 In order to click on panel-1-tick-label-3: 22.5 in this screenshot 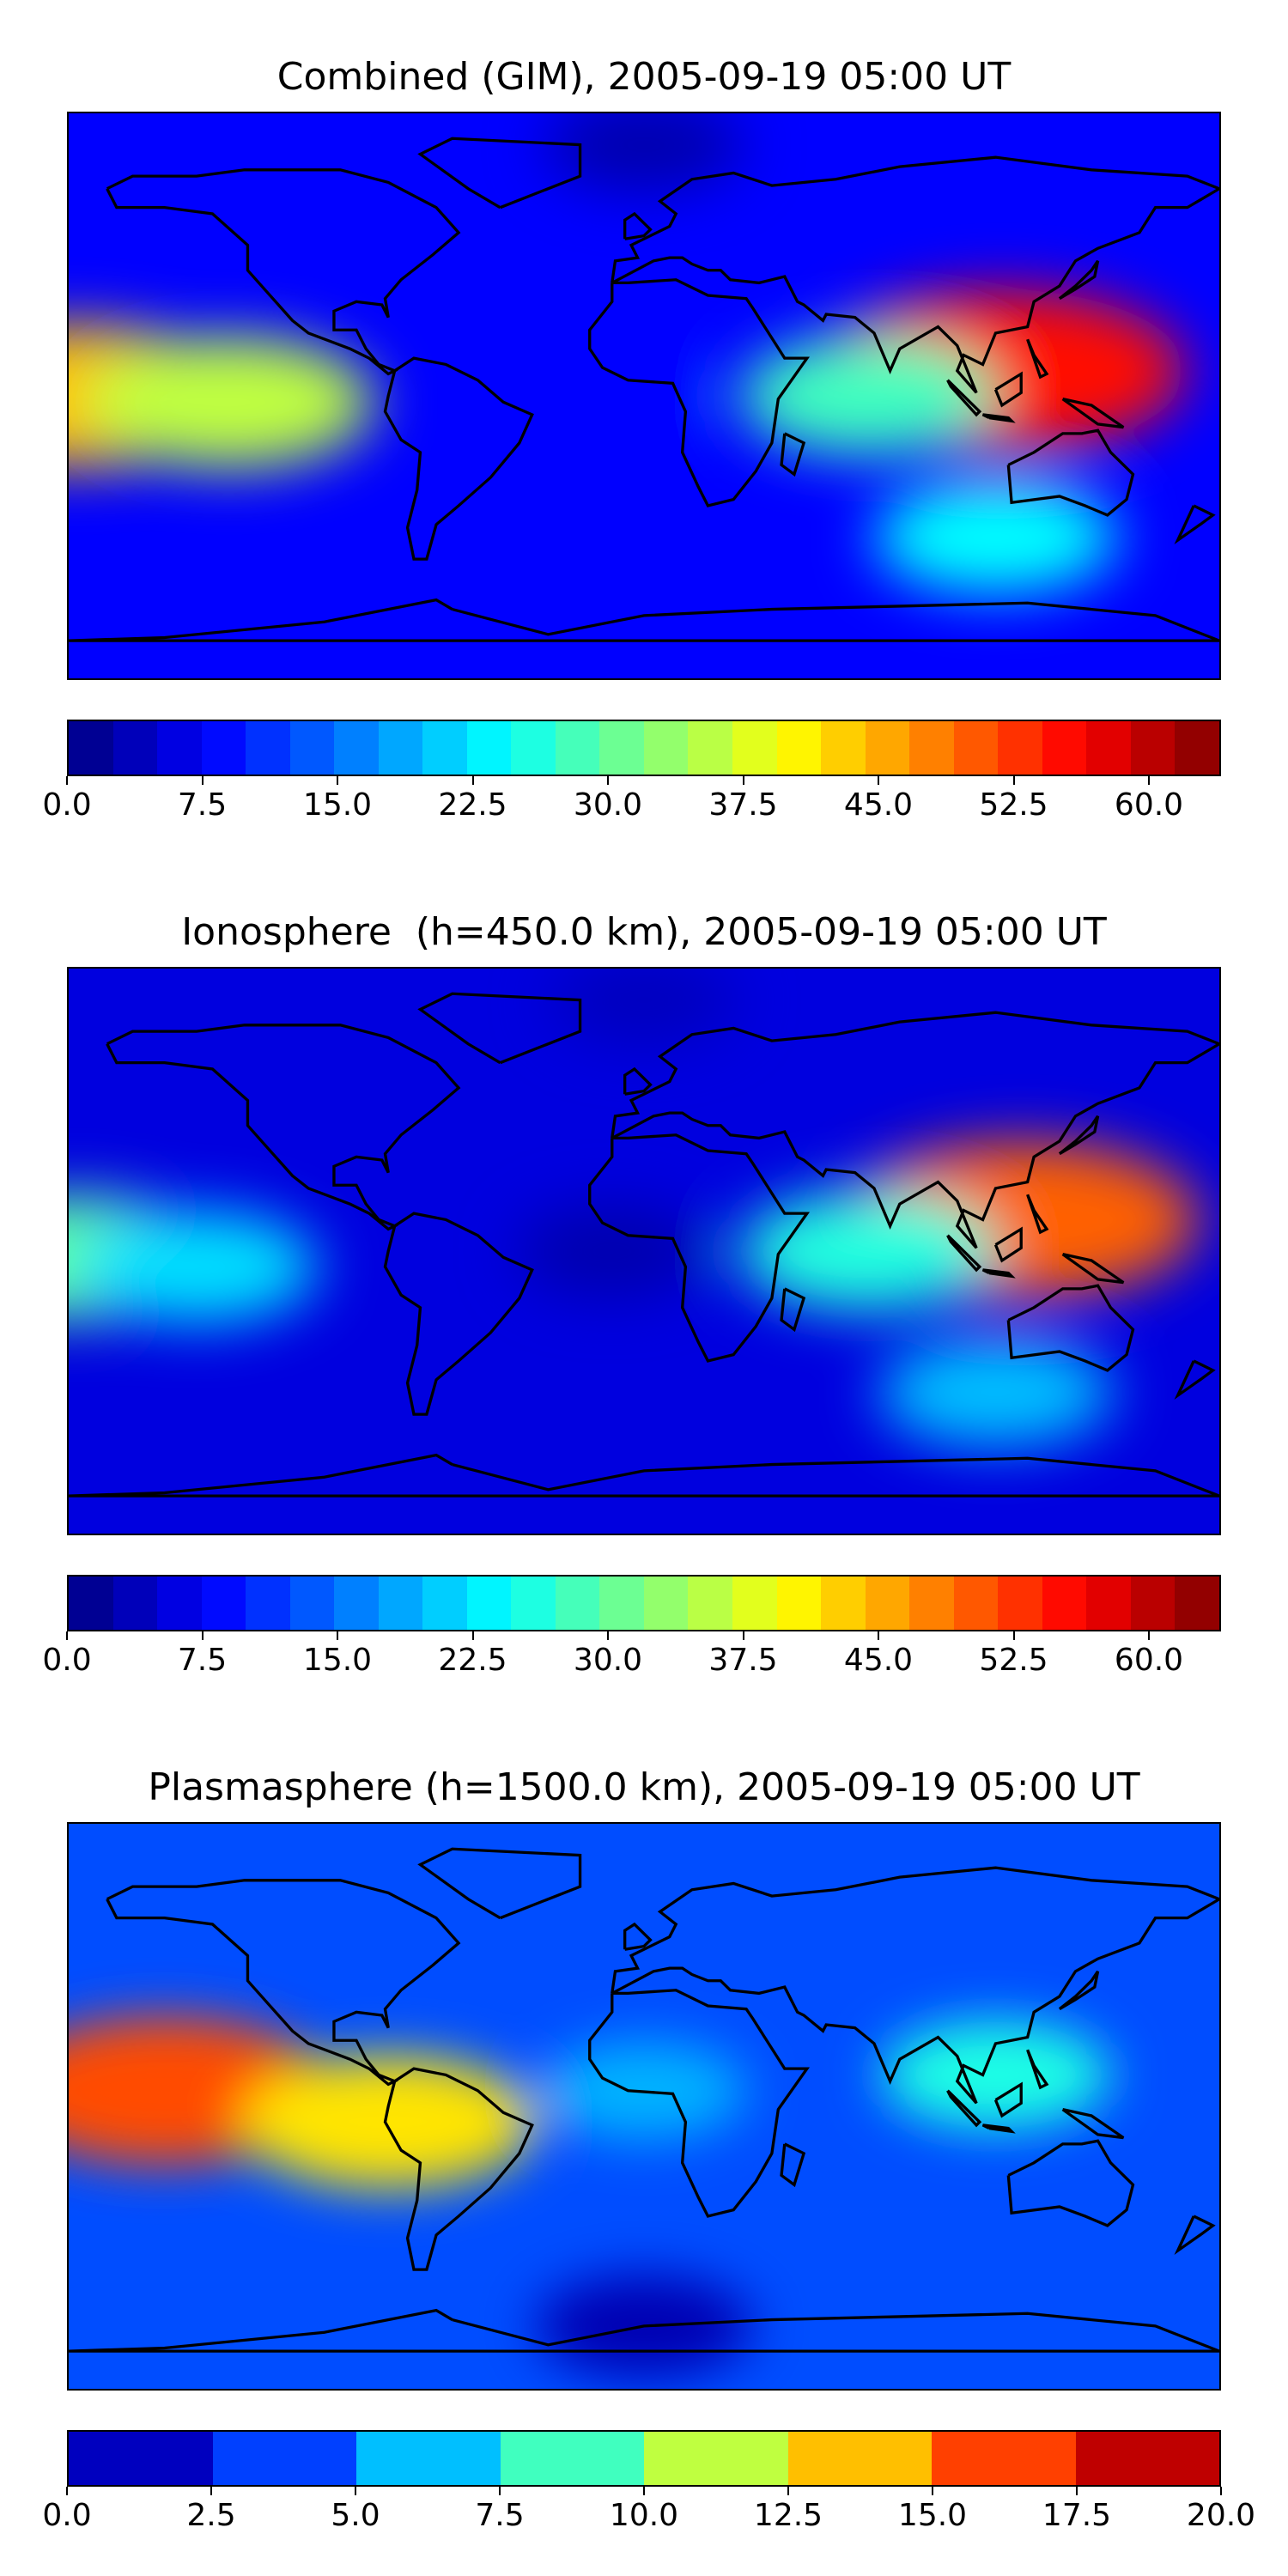, I will do `click(472, 805)`.